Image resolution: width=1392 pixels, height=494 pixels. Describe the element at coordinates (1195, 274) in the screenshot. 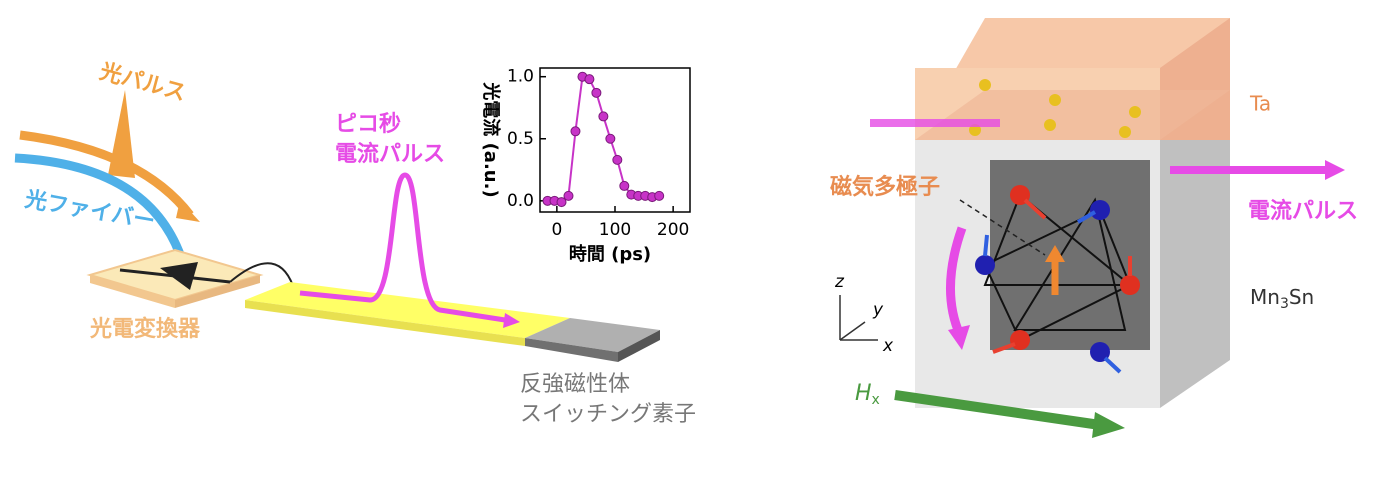

I see `mn3sn-side` at that location.